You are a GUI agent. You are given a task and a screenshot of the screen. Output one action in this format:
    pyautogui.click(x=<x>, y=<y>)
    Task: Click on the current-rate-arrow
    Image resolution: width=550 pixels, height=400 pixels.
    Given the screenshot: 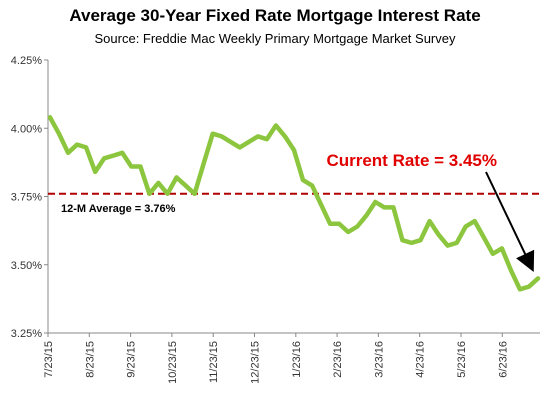 What is the action you would take?
    pyautogui.click(x=510, y=222)
    